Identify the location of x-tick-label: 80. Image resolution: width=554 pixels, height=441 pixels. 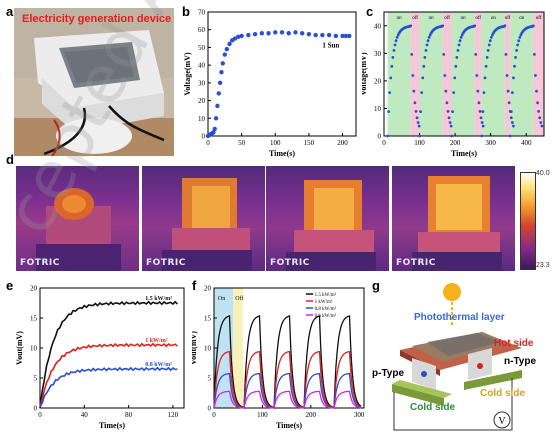
(129, 415).